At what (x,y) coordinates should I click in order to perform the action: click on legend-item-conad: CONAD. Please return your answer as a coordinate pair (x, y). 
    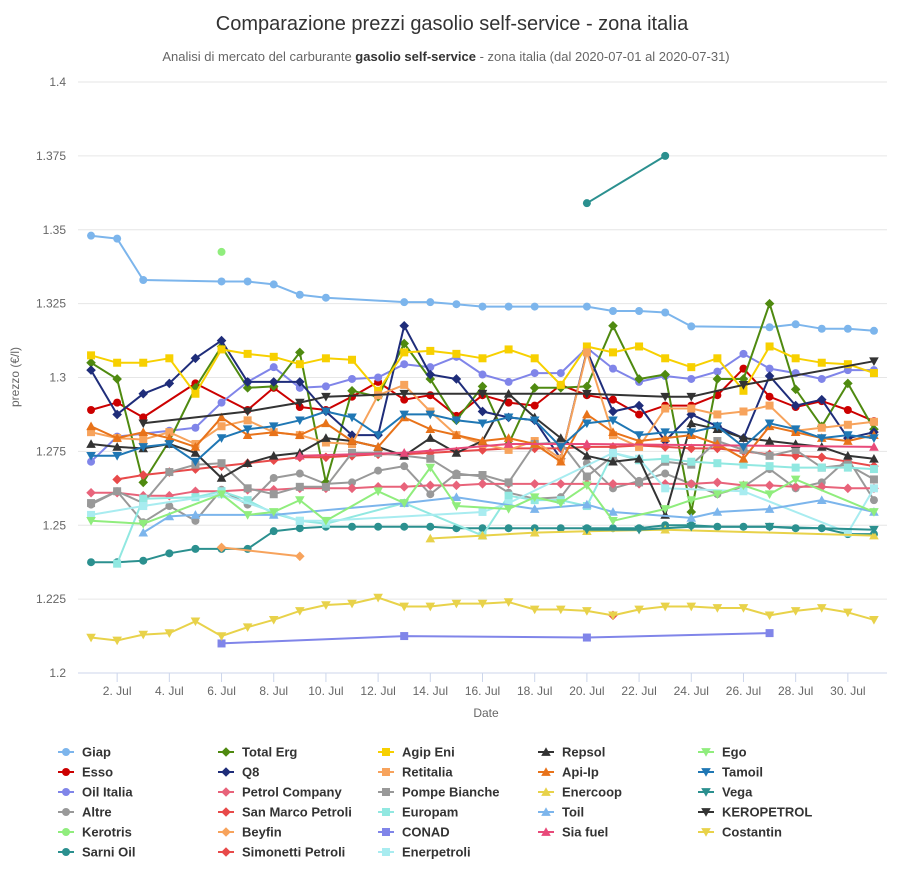
    Looking at the image, I should click on (414, 832).